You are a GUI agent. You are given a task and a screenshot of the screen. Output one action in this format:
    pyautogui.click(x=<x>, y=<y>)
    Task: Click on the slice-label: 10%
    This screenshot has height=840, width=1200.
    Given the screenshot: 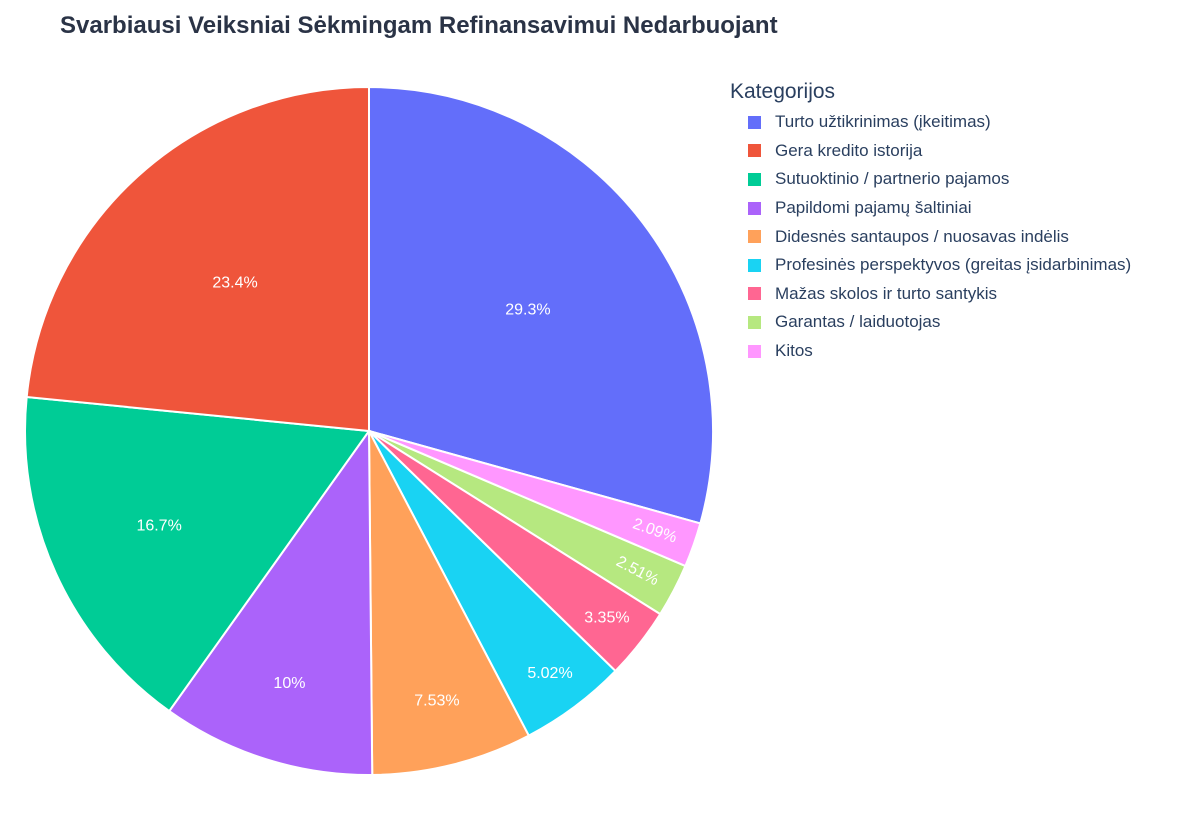 What is the action you would take?
    pyautogui.click(x=289, y=683)
    